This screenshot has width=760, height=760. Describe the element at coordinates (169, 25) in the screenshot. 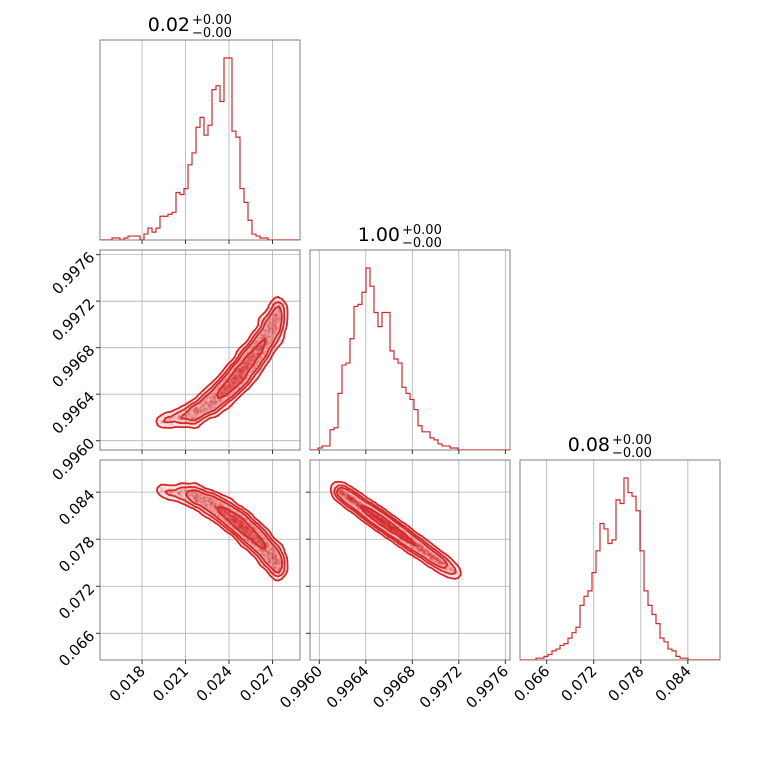

I see `param-title-value: 0.02` at that location.